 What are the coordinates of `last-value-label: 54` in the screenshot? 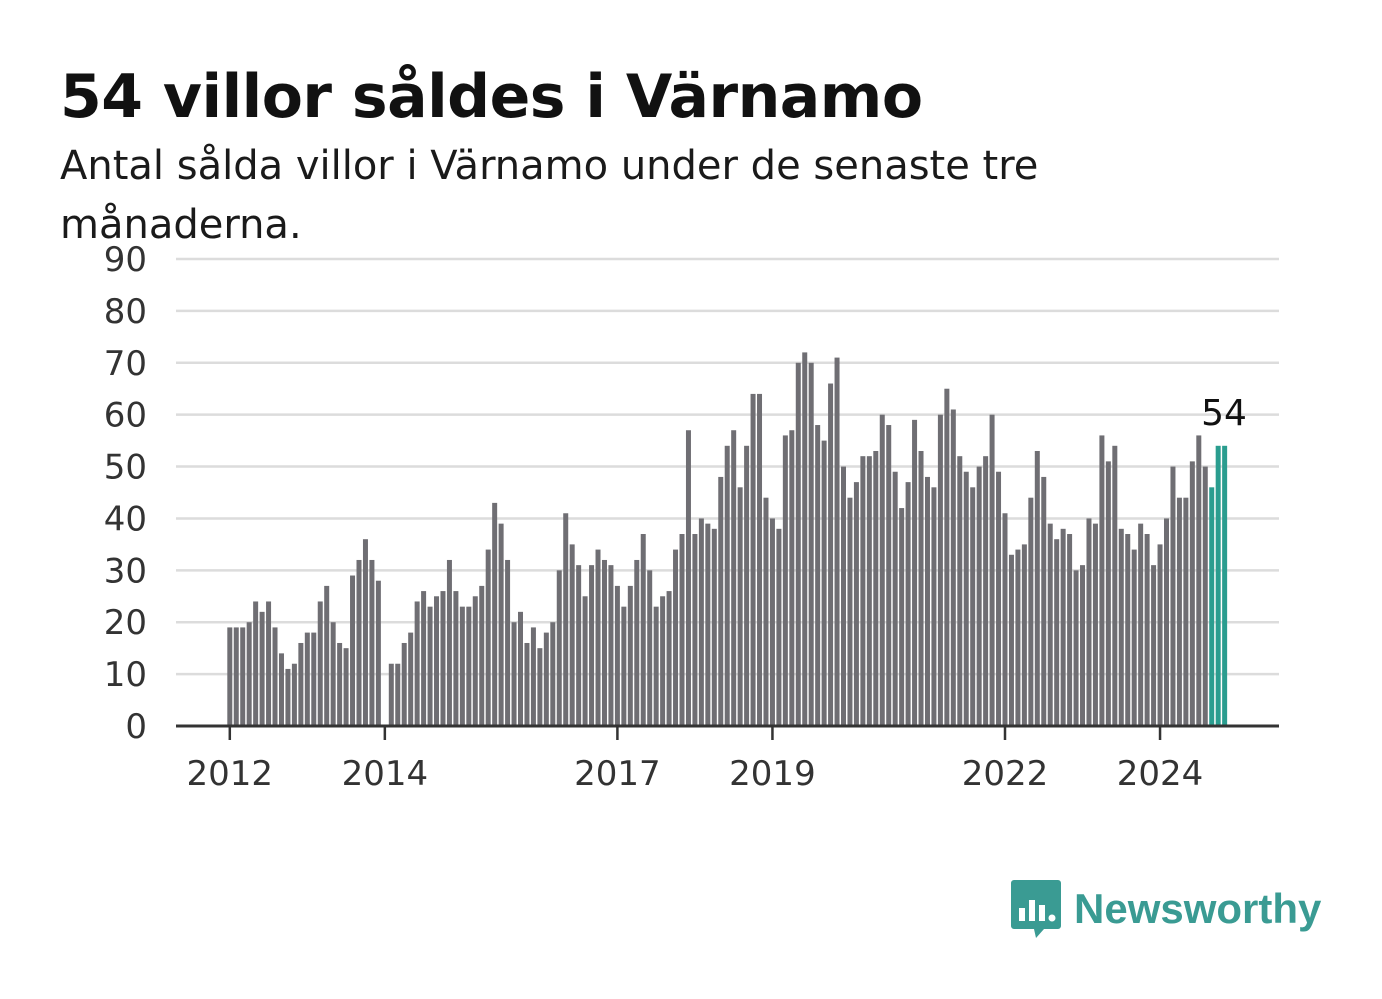 It's located at (1224, 413).